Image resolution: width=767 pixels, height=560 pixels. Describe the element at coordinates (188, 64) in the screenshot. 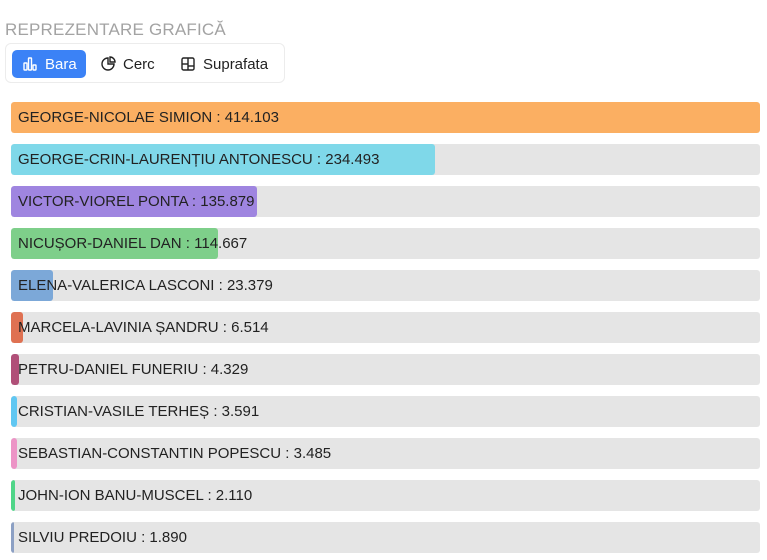

I see `treemap-icon` at that location.